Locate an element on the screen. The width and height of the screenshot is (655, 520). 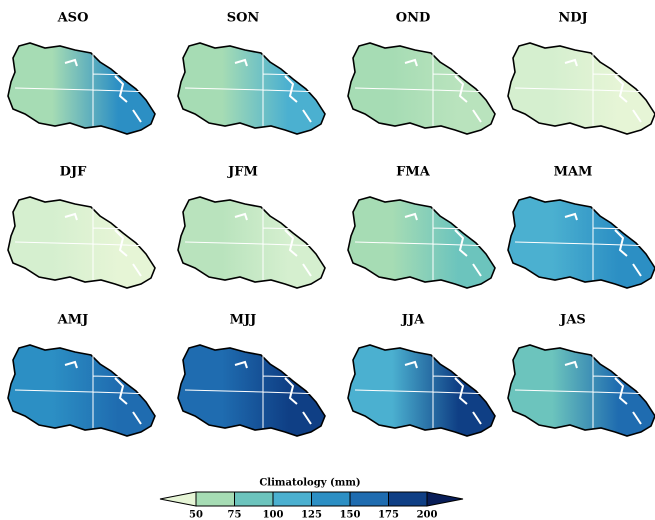
panel-title: NDJ is located at coordinates (572, 18).